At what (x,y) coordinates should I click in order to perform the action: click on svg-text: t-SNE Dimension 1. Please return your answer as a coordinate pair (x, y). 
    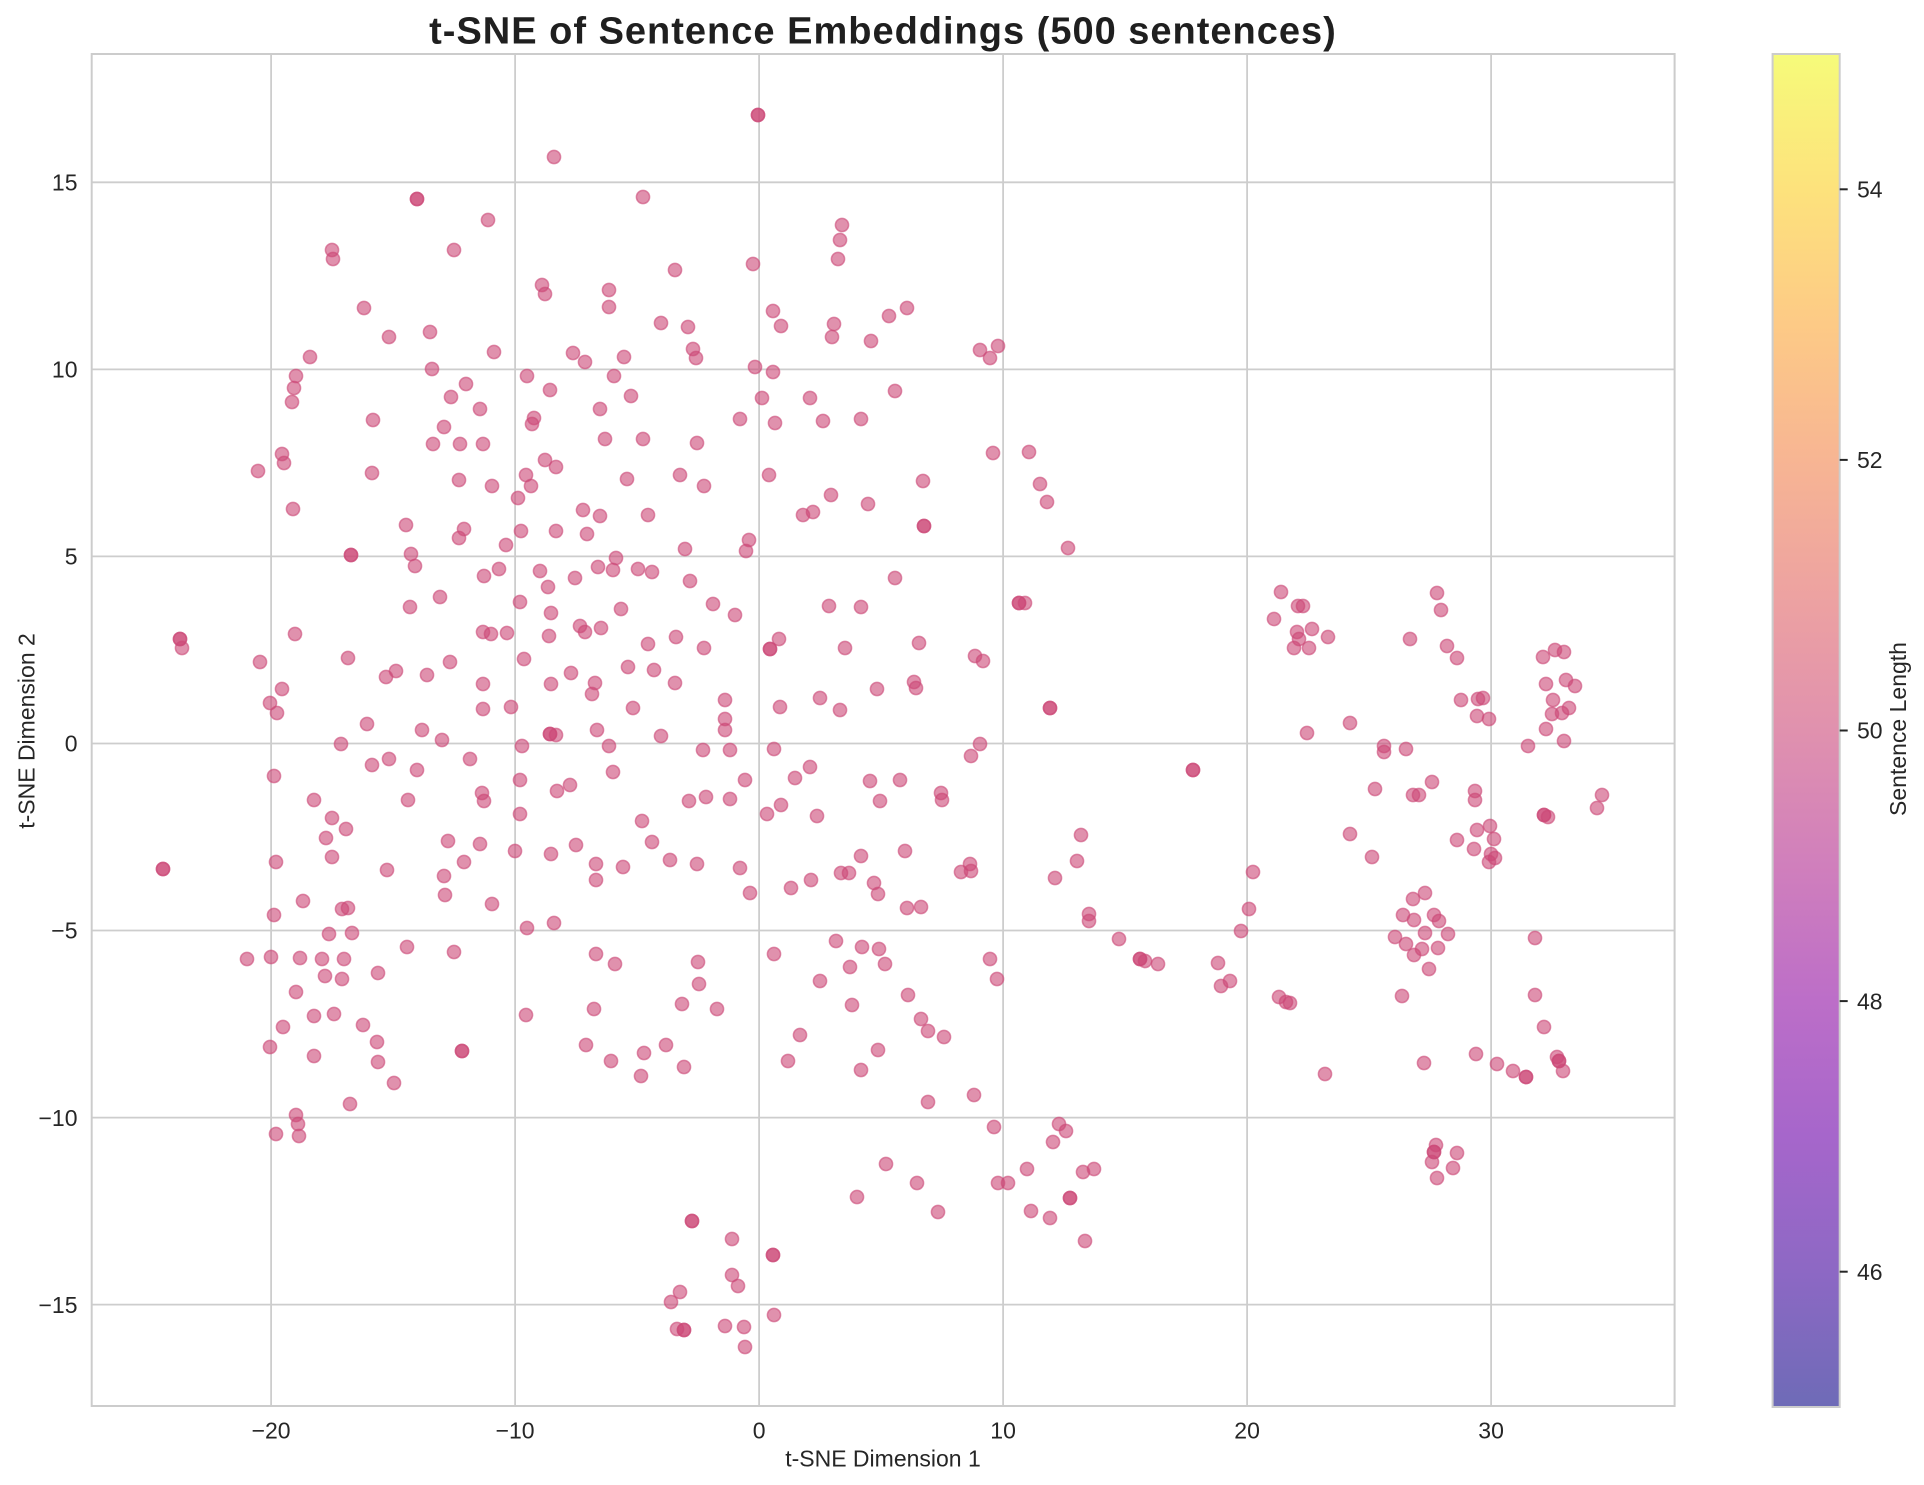
    Looking at the image, I should click on (883, 1459).